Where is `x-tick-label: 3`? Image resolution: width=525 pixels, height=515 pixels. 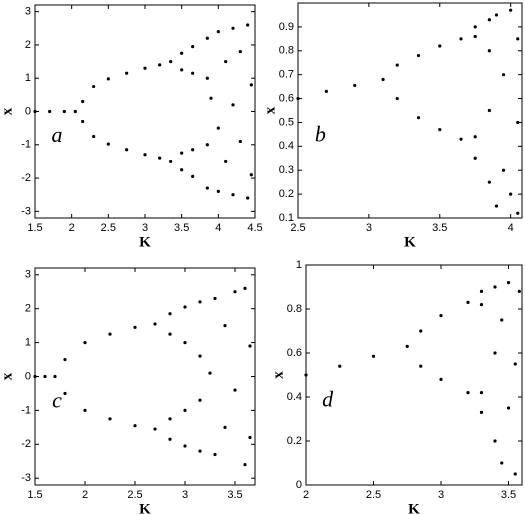
x-tick-label: 3 is located at coordinates (369, 228).